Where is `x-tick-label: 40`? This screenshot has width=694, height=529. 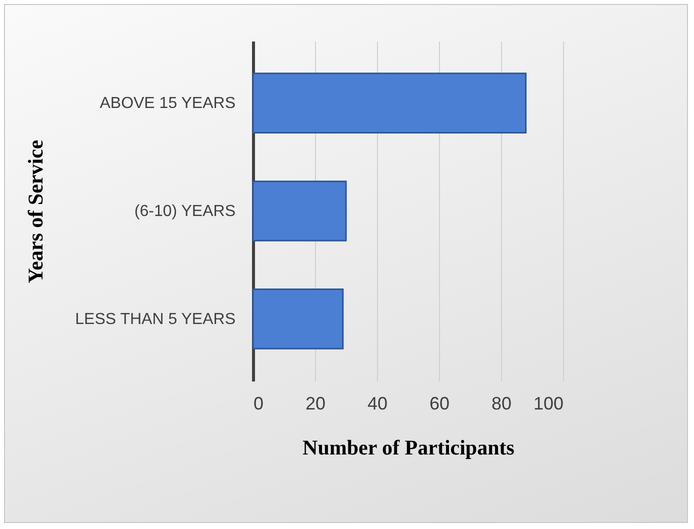 x-tick-label: 40 is located at coordinates (377, 404).